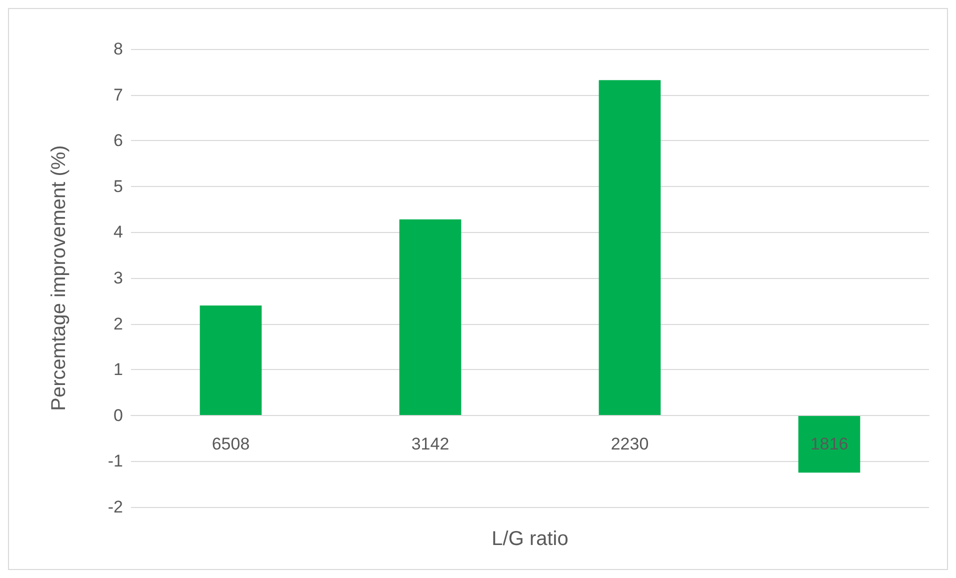  I want to click on x-tick-label: 2230, so click(629, 444).